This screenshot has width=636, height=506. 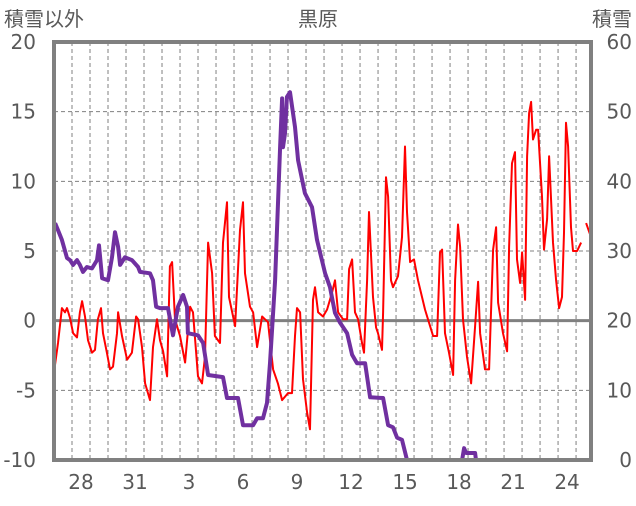 I want to click on x-tick-label: 15, so click(x=404, y=482).